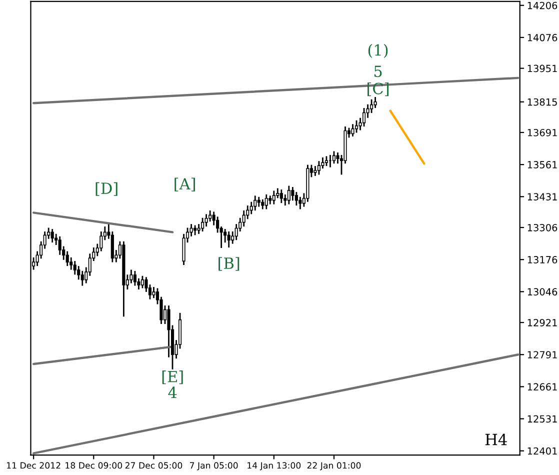  What do you see at coordinates (542, 132) in the screenshot?
I see `y-tick-label: 13691` at bounding box center [542, 132].